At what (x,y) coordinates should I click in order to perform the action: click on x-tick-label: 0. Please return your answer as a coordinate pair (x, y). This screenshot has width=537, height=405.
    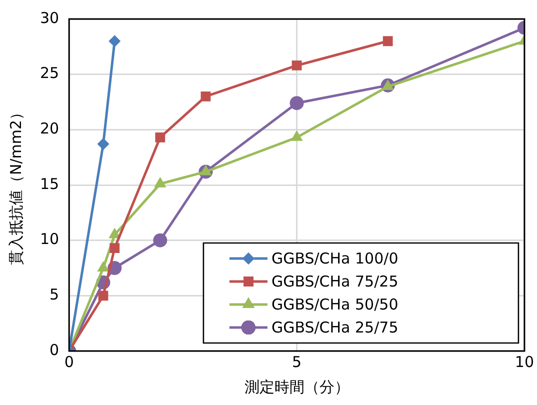
    Looking at the image, I should click on (69, 361).